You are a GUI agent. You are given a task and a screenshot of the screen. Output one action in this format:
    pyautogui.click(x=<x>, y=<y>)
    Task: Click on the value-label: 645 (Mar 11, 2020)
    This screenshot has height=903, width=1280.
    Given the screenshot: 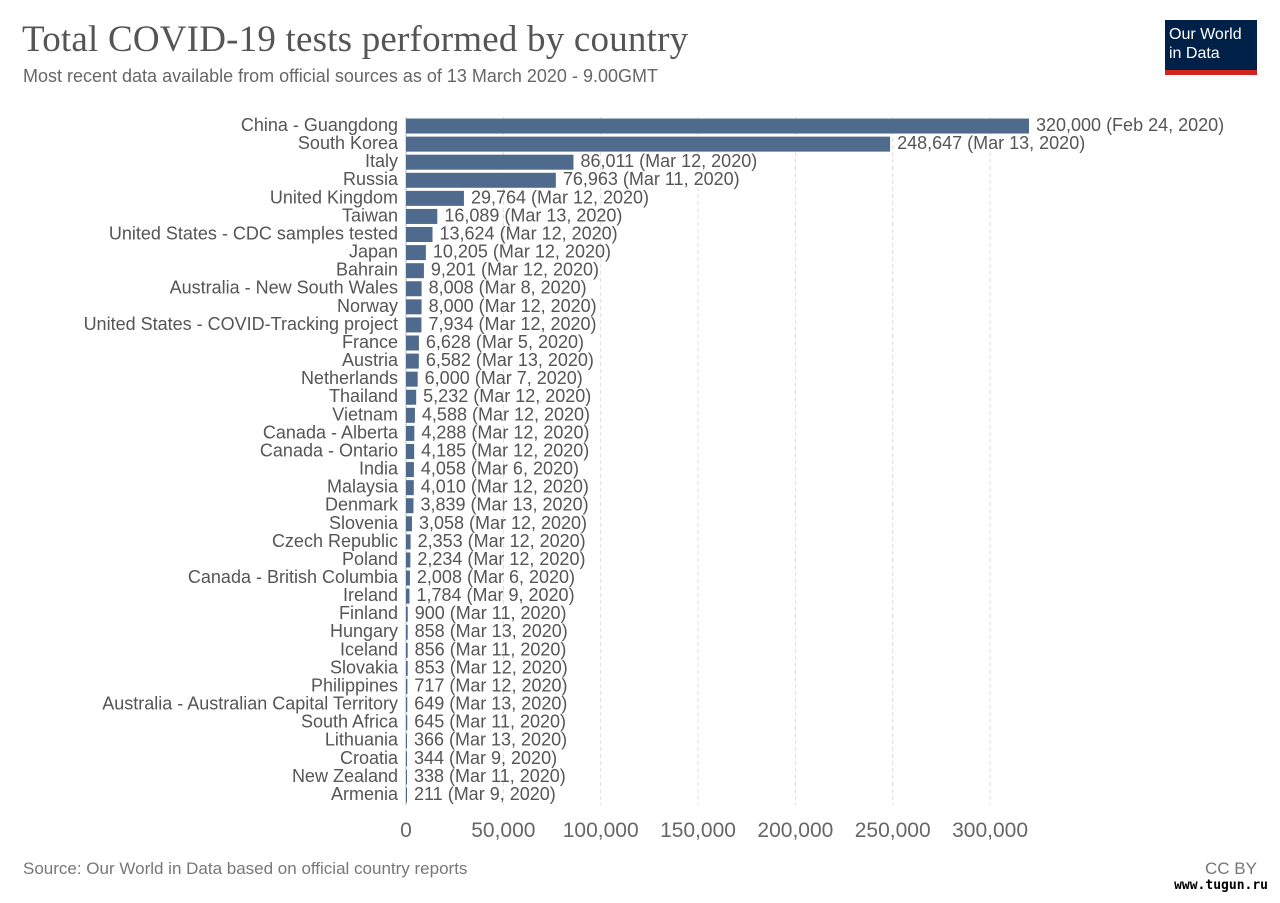 What is the action you would take?
    pyautogui.click(x=490, y=722)
    